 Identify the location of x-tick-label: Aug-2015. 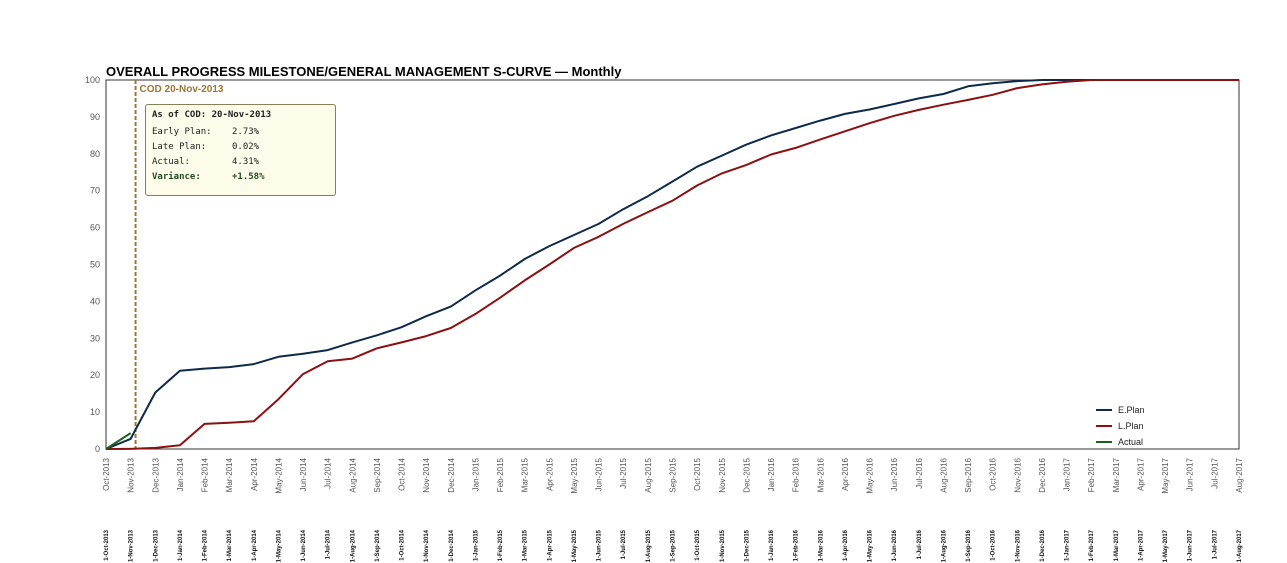
(648, 474).